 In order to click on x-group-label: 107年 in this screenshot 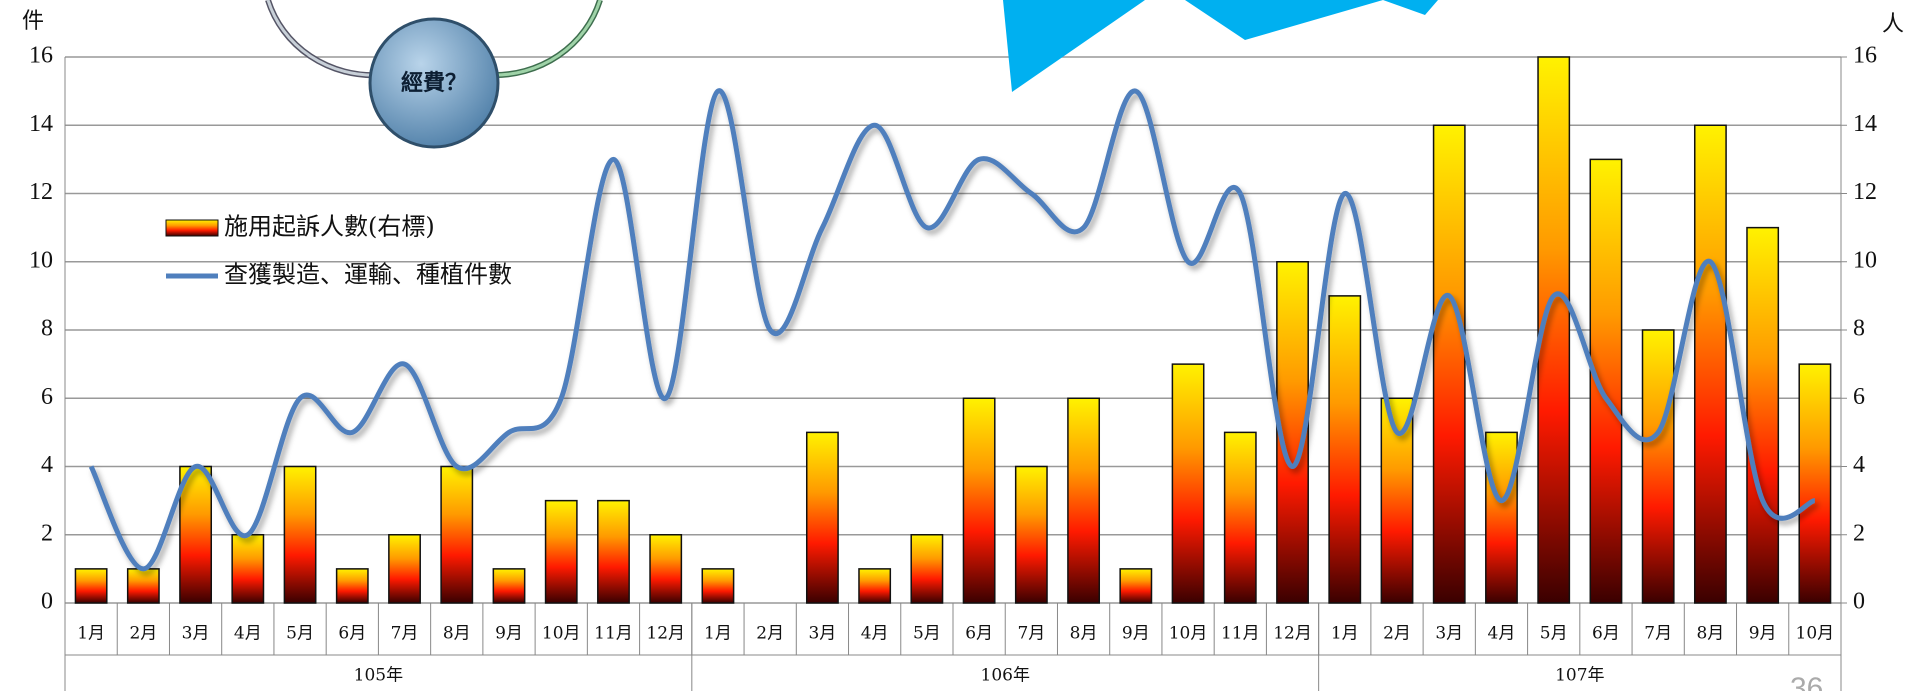, I will do `click(1579, 676)`.